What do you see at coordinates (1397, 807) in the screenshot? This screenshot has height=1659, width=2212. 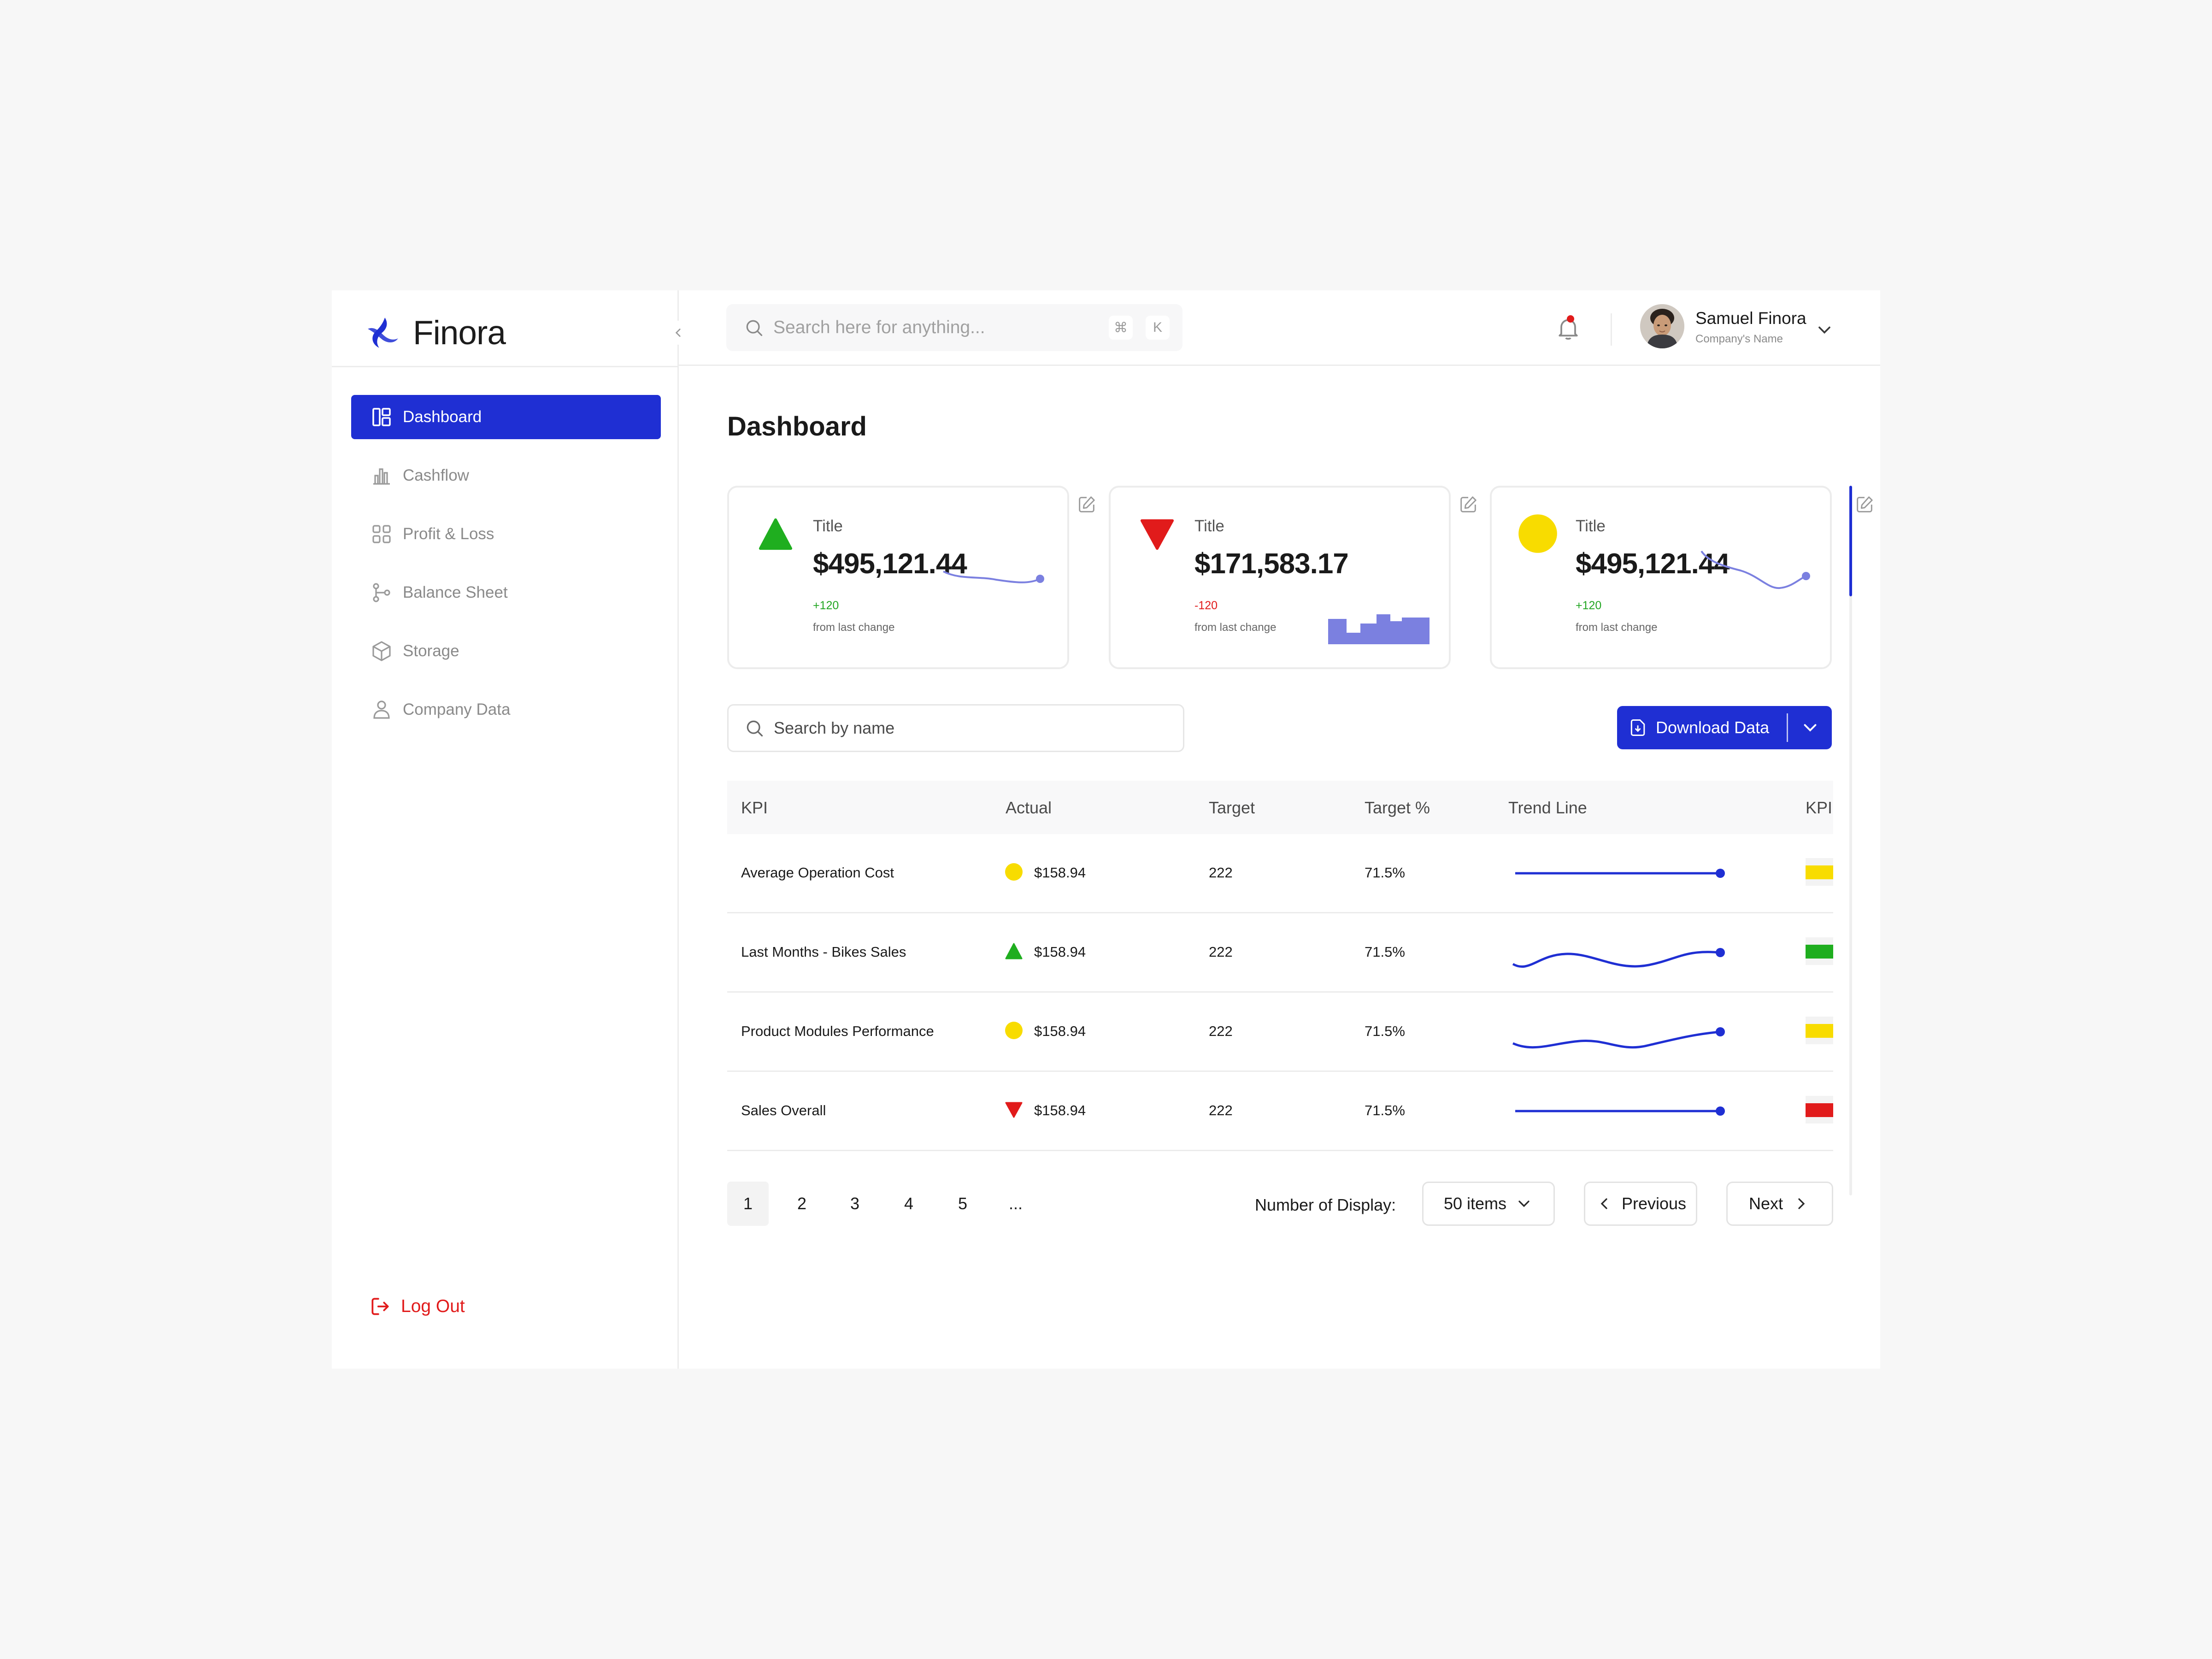 I see `column-header-target-pct: Target %` at bounding box center [1397, 807].